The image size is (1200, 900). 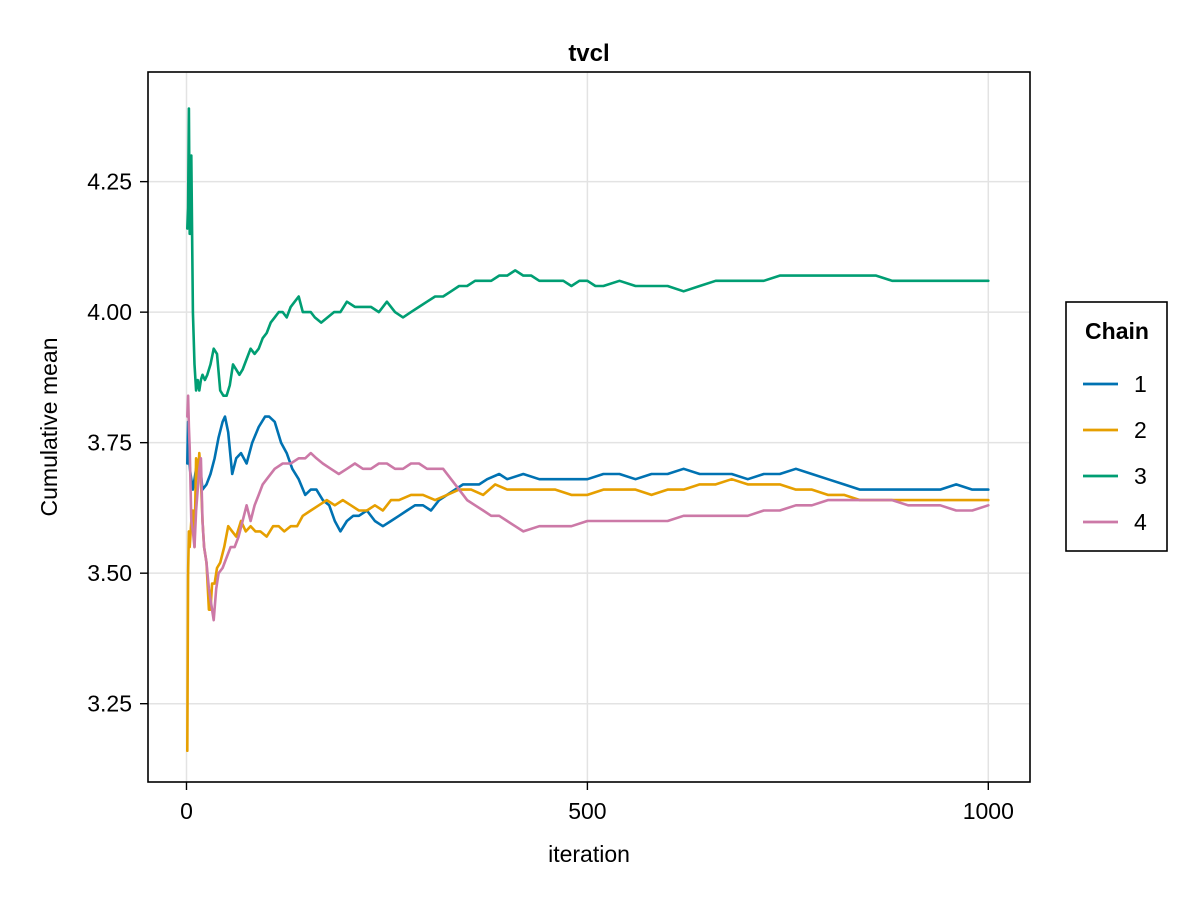 I want to click on y-tick-label: 4.00, so click(x=109, y=312).